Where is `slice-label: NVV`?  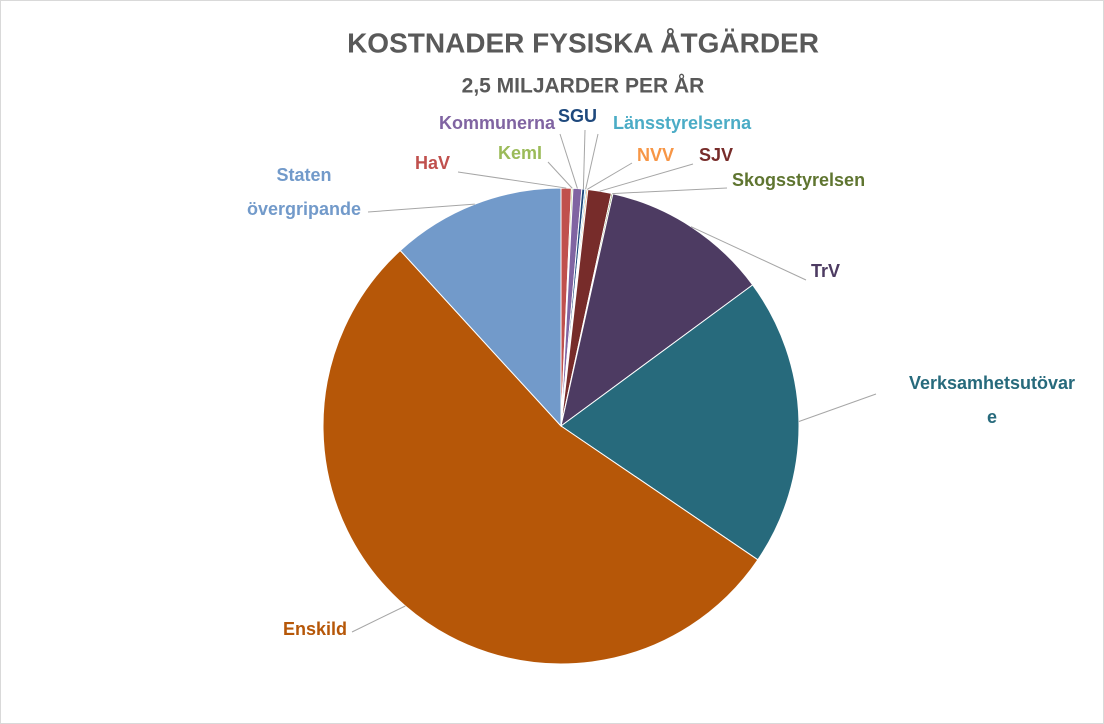 slice-label: NVV is located at coordinates (655, 155).